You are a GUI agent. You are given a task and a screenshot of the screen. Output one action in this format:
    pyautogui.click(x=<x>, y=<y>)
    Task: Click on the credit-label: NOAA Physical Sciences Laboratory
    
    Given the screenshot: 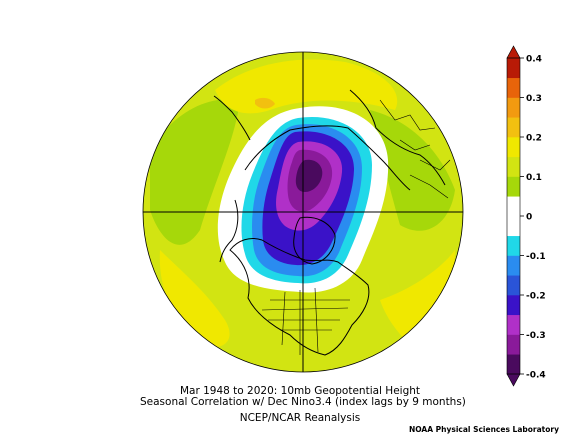 What is the action you would take?
    pyautogui.click(x=483, y=429)
    